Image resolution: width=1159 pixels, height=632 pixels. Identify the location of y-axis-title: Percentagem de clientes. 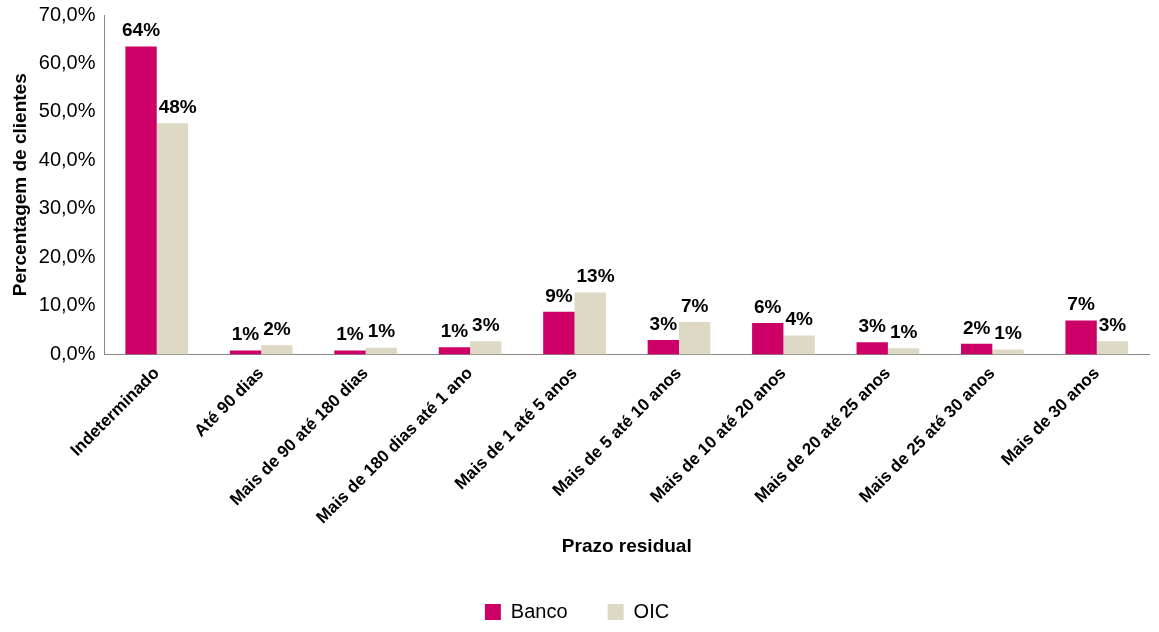
(19, 185).